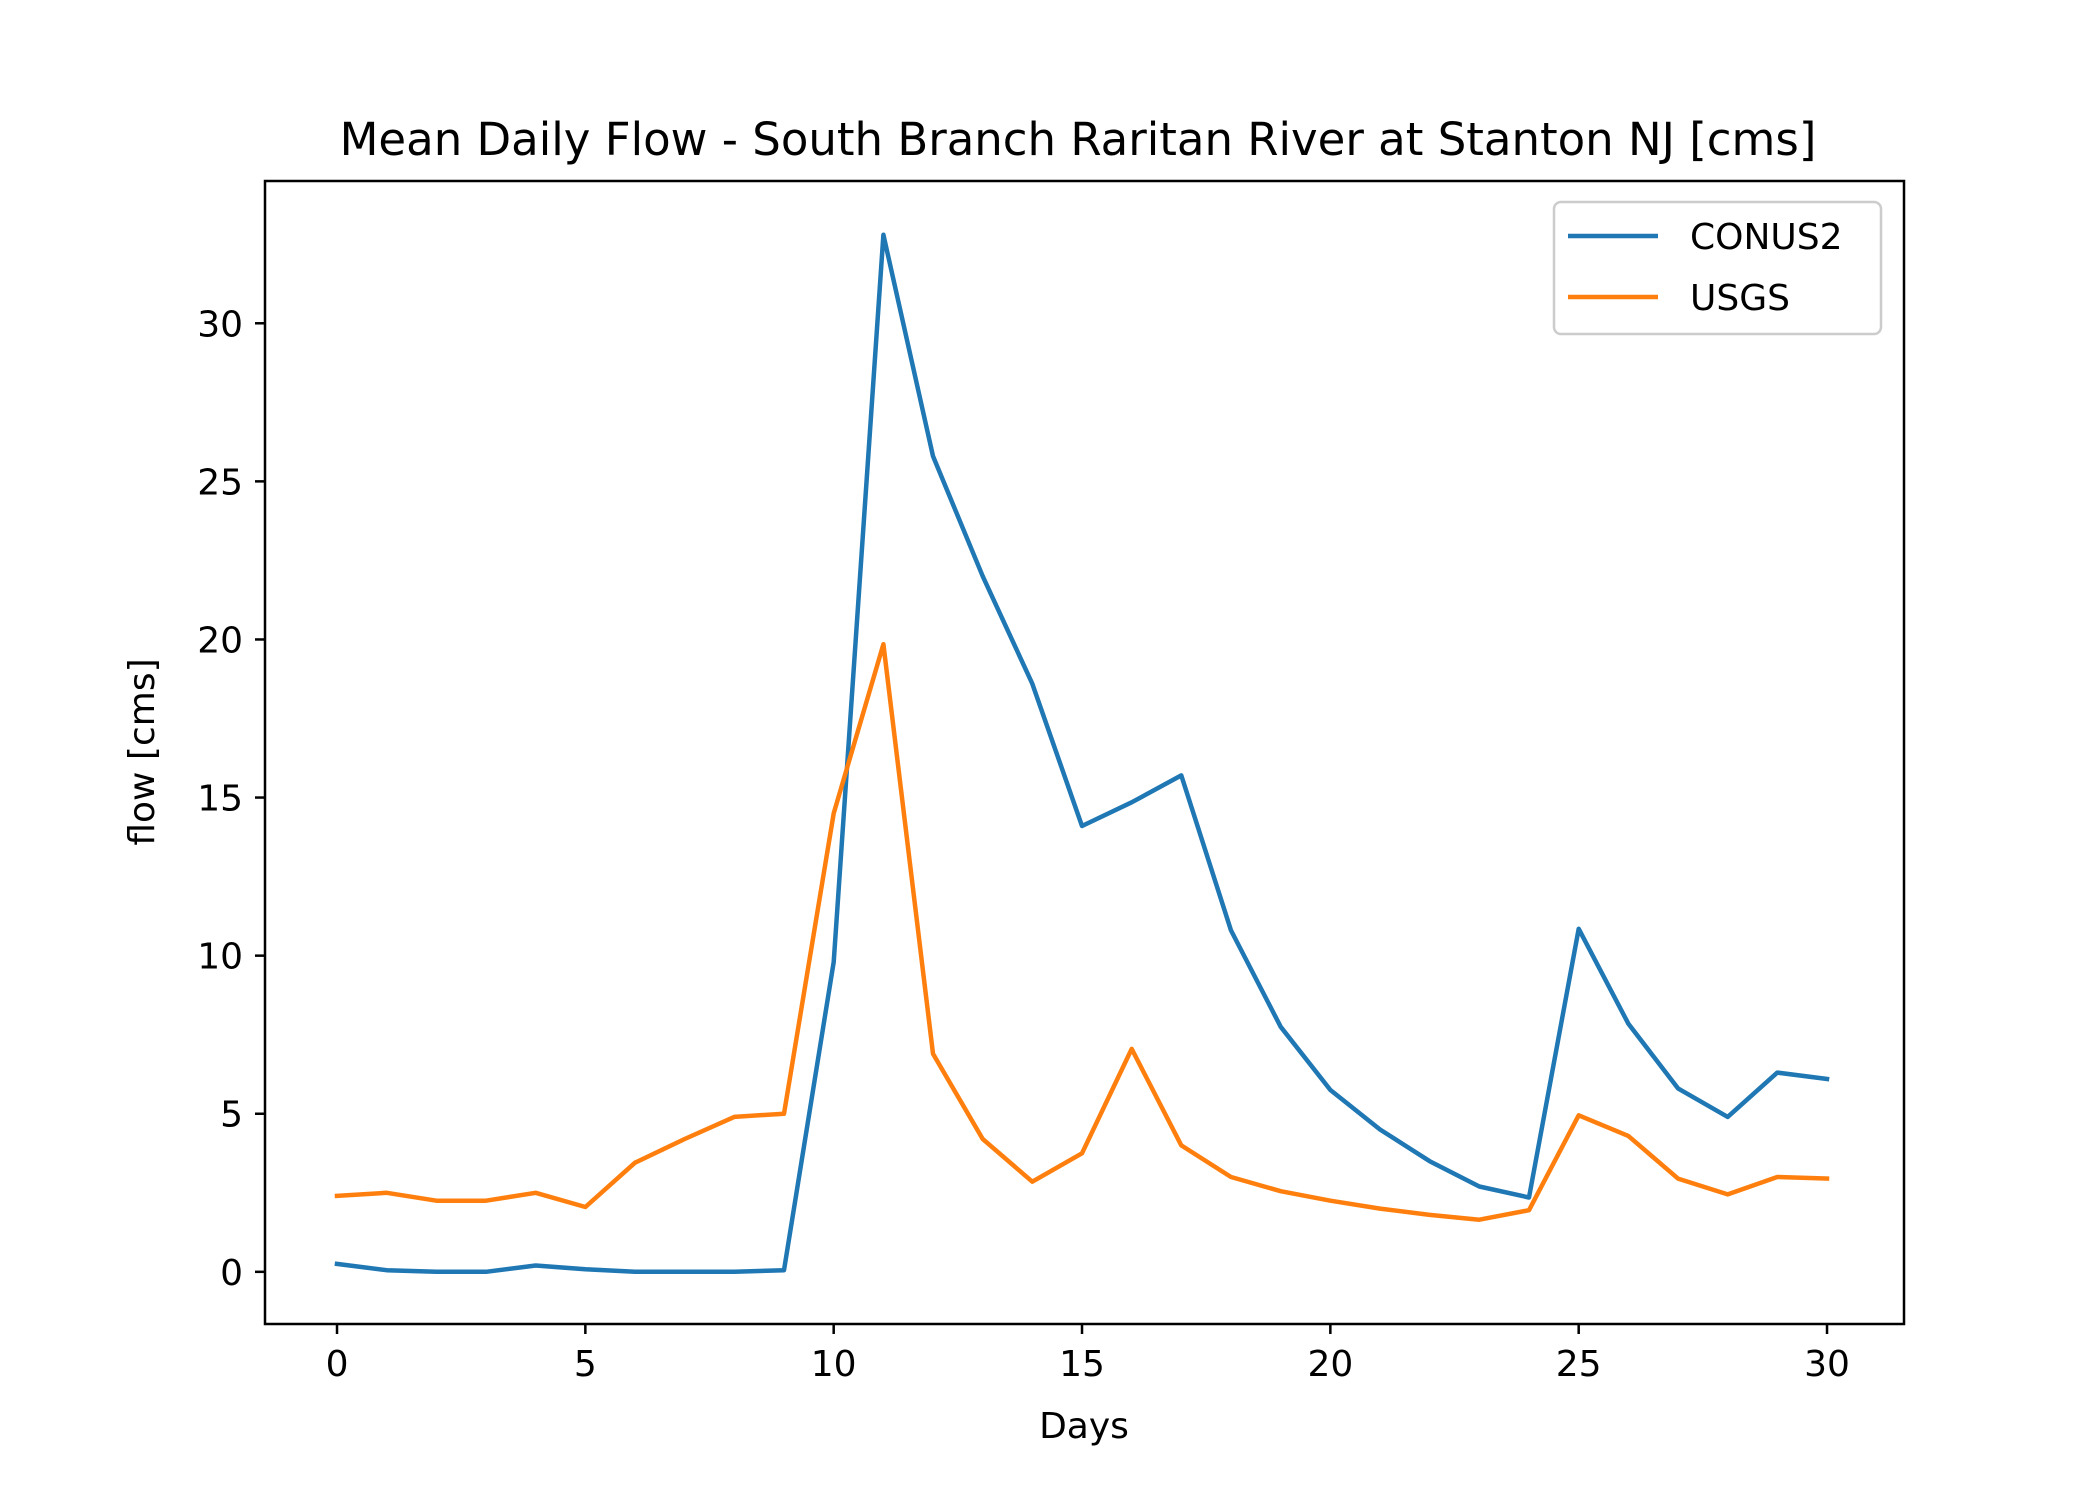 The height and width of the screenshot is (1505, 2100). Describe the element at coordinates (220, 640) in the screenshot. I see `y-tick-label-20: 20` at that location.